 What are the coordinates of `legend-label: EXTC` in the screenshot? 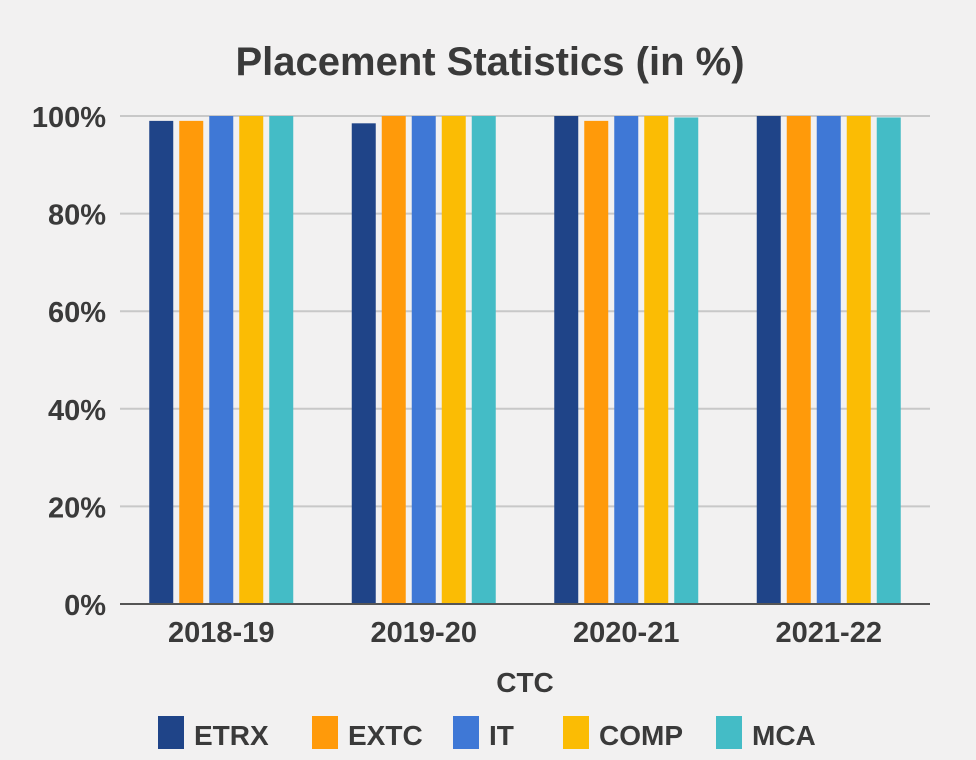 It's located at (385, 735).